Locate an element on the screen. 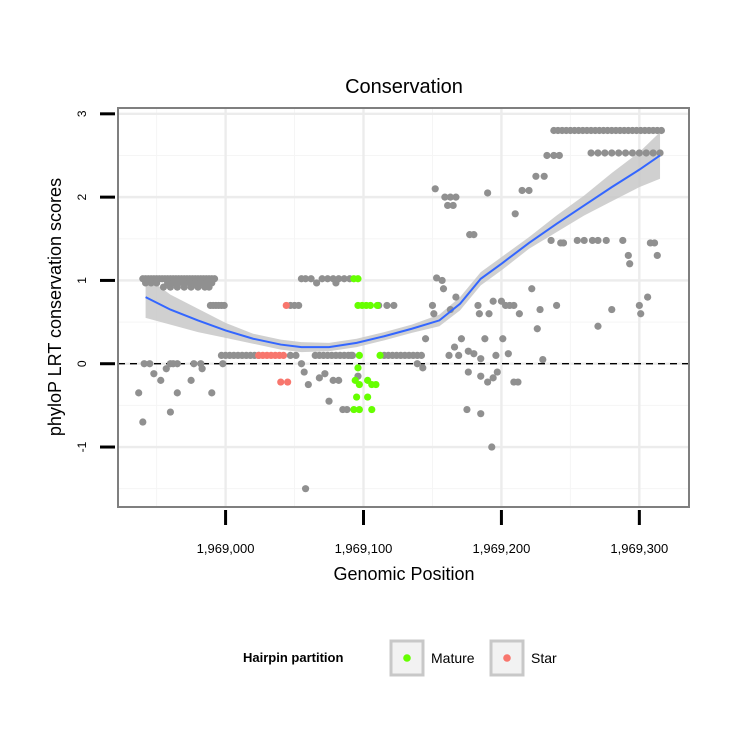 Image resolution: width=750 pixels, height=750 pixels. legend-label-star: Star is located at coordinates (544, 658).